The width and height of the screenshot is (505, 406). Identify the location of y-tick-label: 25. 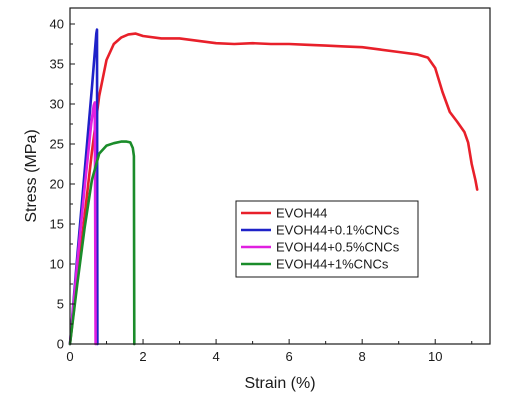
(57, 144).